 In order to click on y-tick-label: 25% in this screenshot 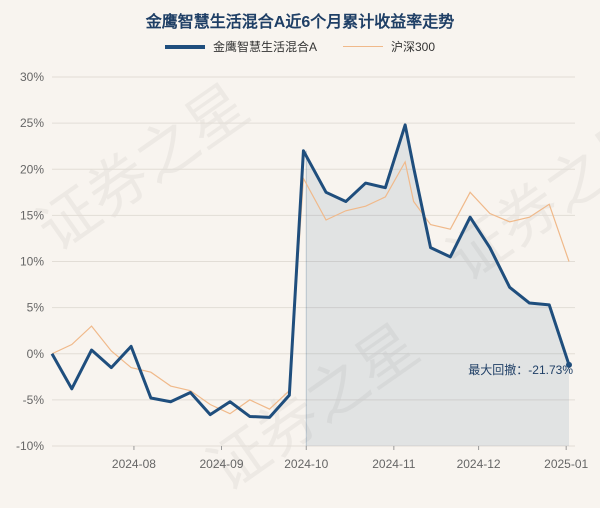, I will do `click(32, 123)`.